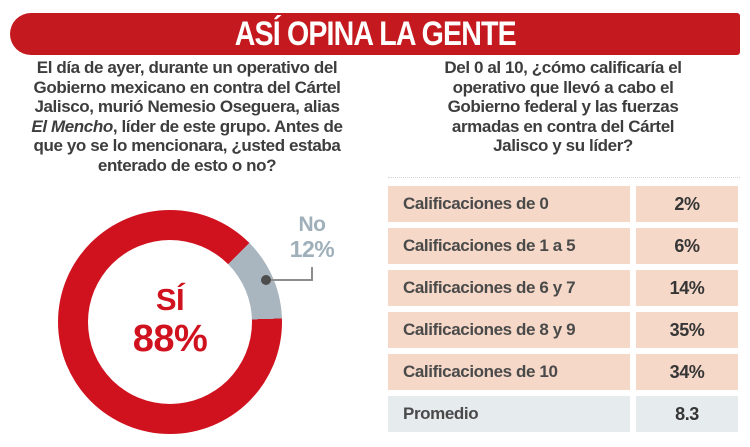  I want to click on question-left-line: enterado de esto o no?, so click(187, 165).